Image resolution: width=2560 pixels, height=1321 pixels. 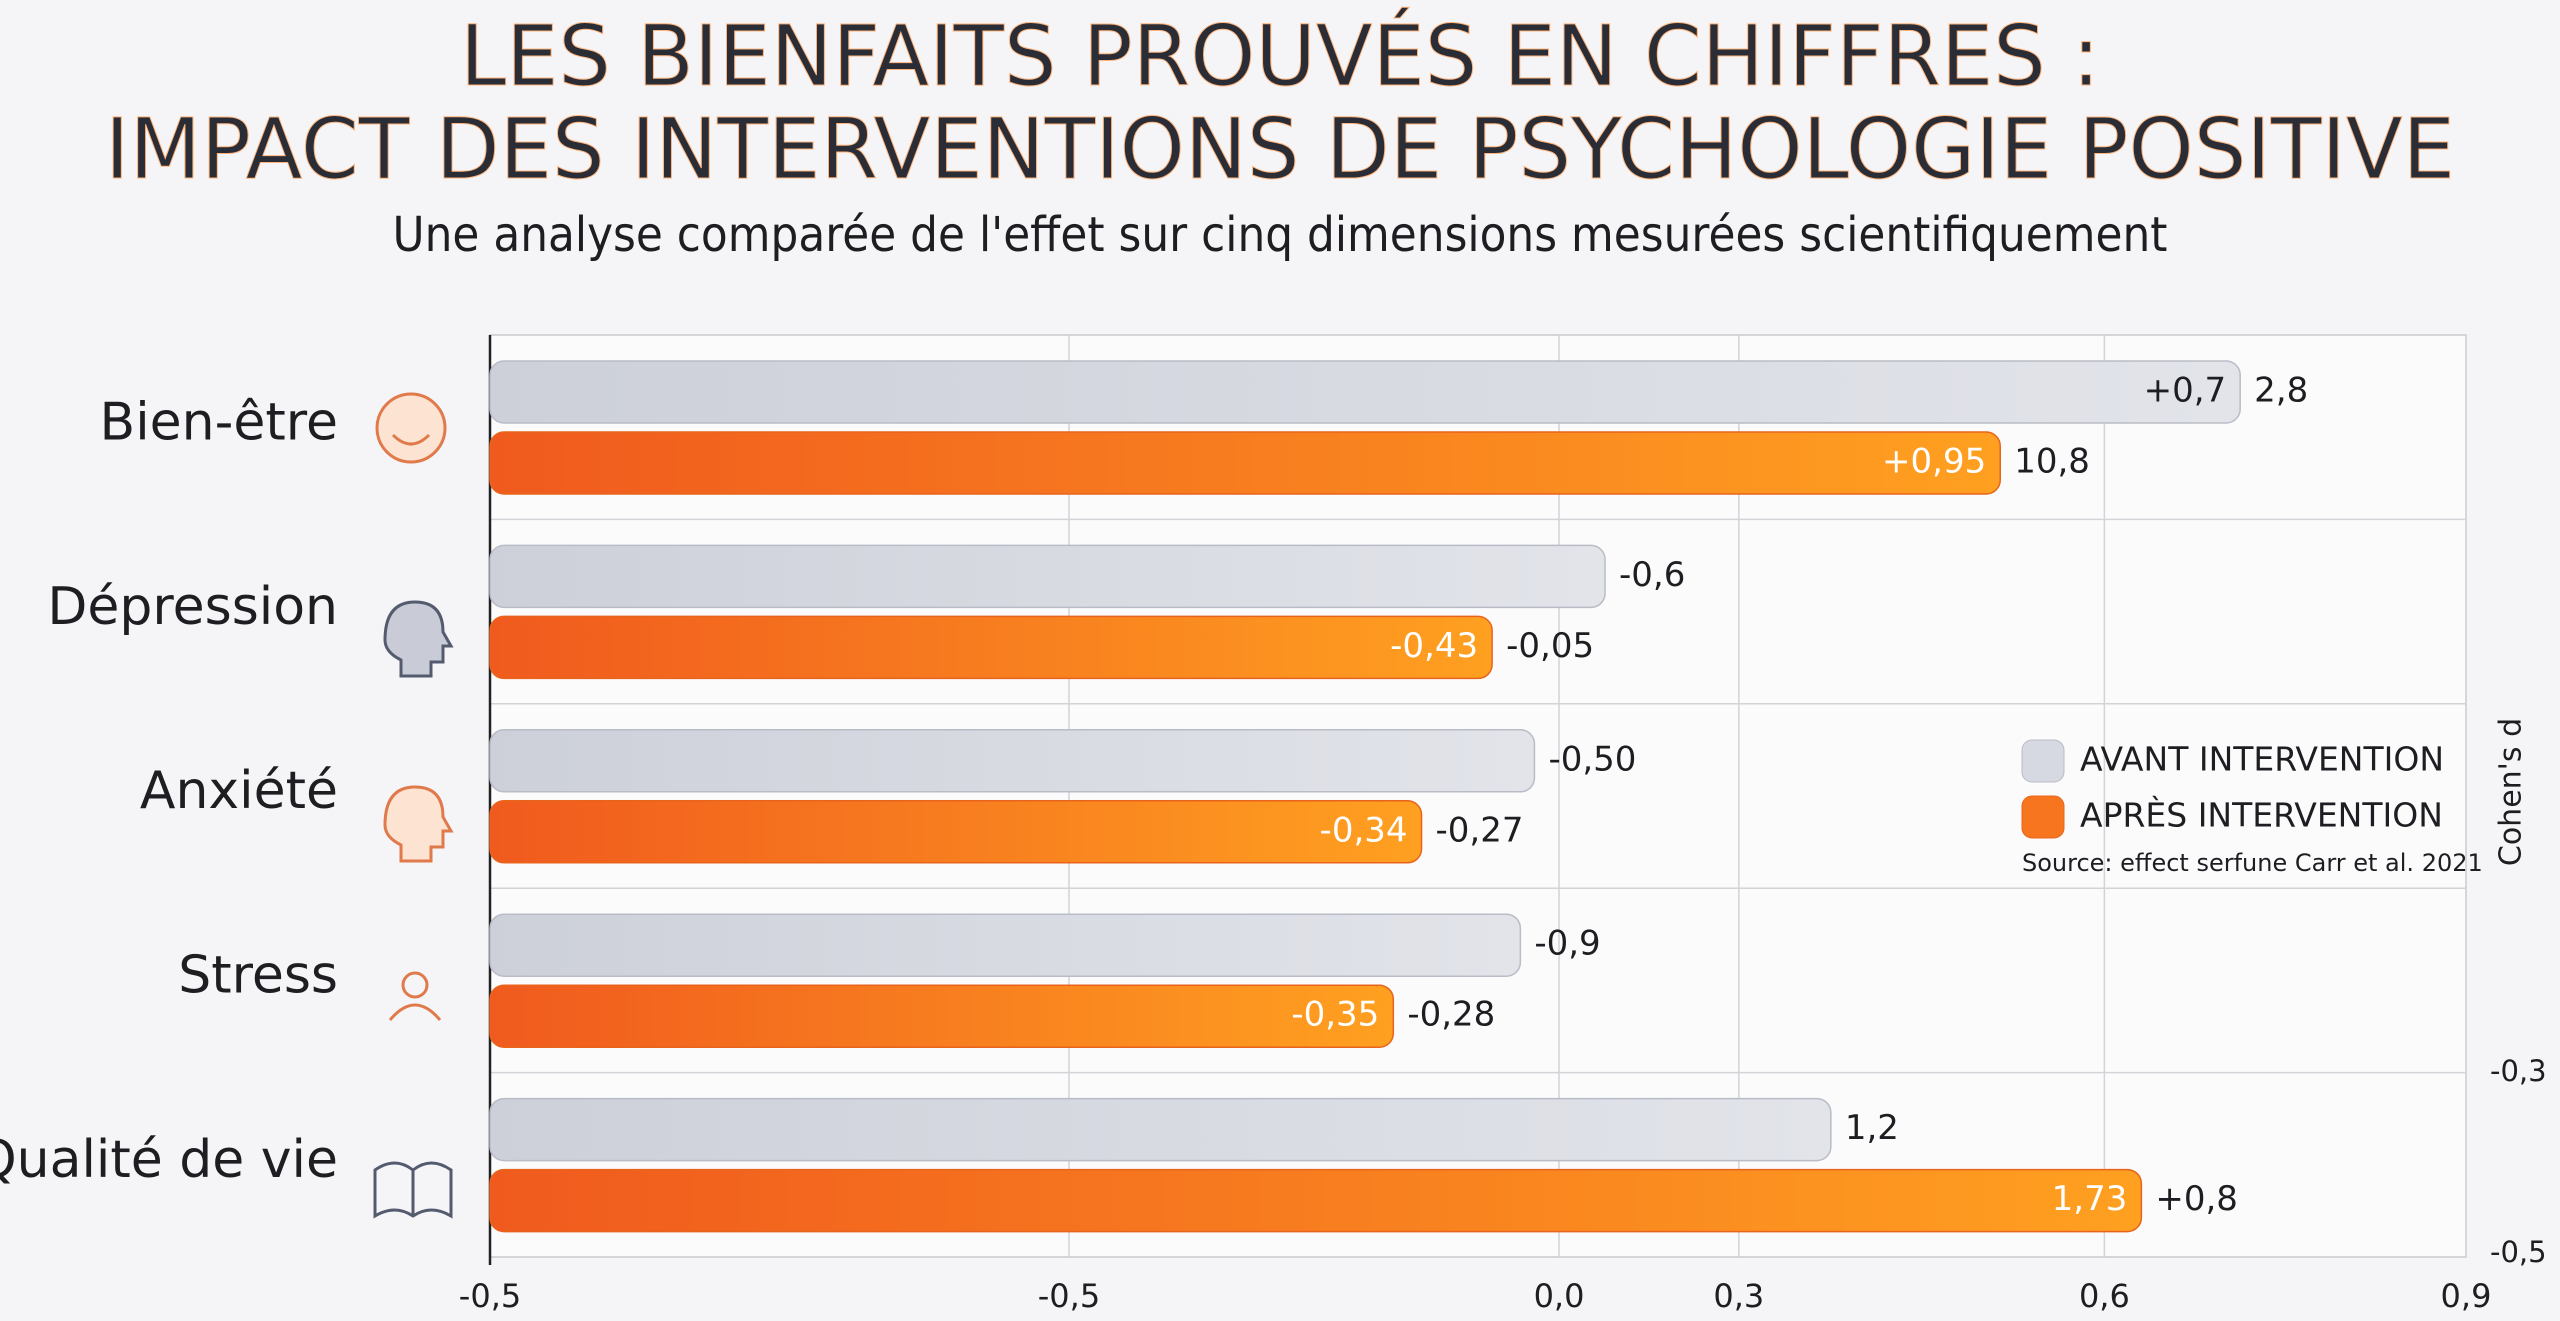 What do you see at coordinates (411, 428) in the screenshot?
I see `icon-smile` at bounding box center [411, 428].